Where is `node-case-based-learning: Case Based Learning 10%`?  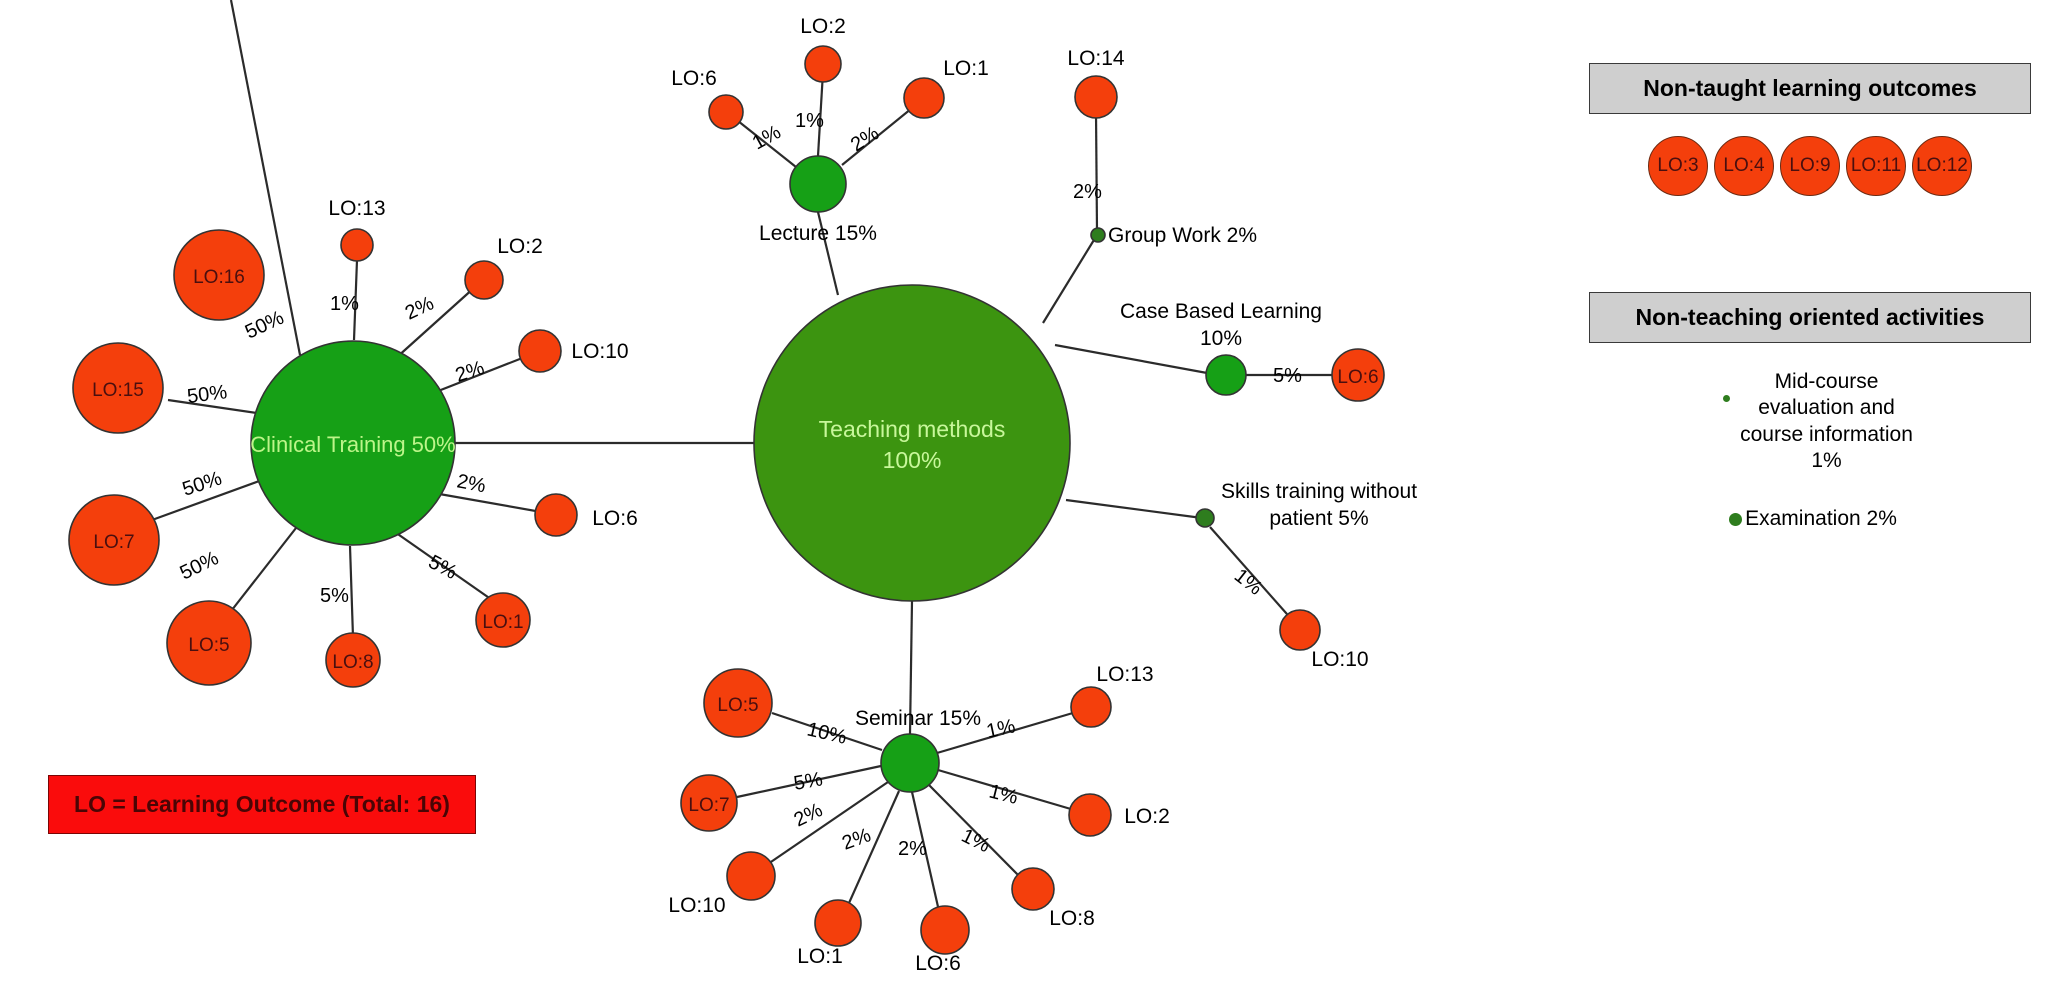 node-case-based-learning: Case Based Learning 10% is located at coordinates (1221, 348).